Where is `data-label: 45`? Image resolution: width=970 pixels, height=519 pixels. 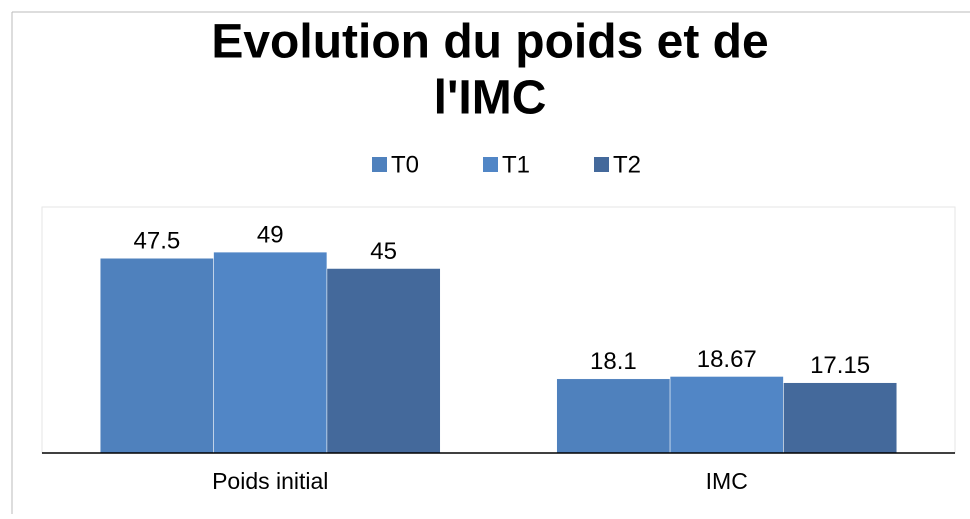
data-label: 45 is located at coordinates (383, 251).